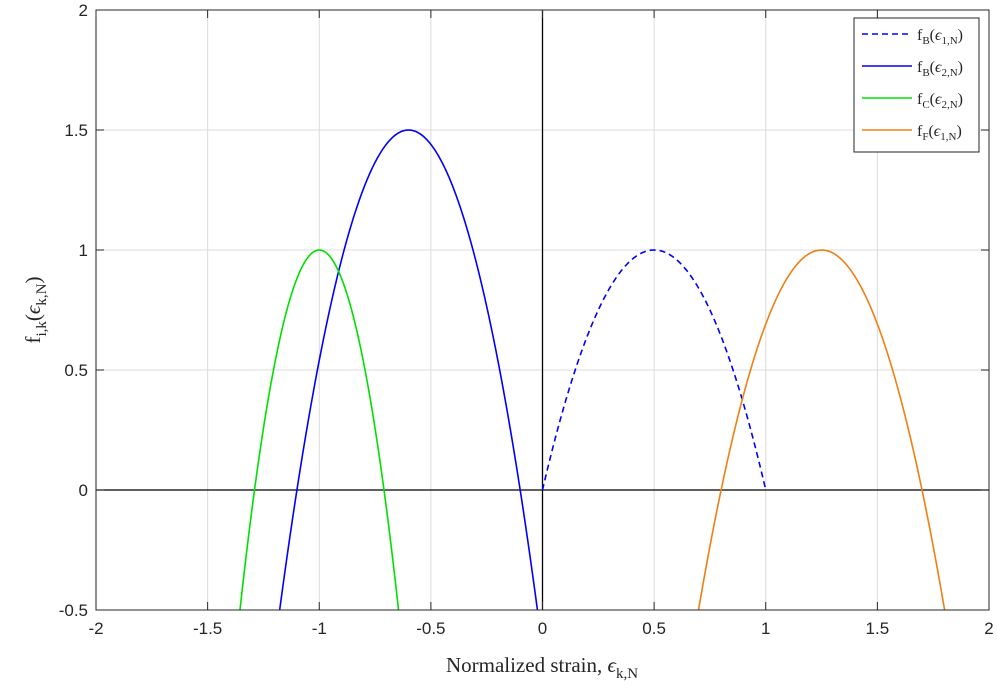  Describe the element at coordinates (939, 133) in the screenshot. I see `legend-label-4: fF(ϵ1,N)` at that location.